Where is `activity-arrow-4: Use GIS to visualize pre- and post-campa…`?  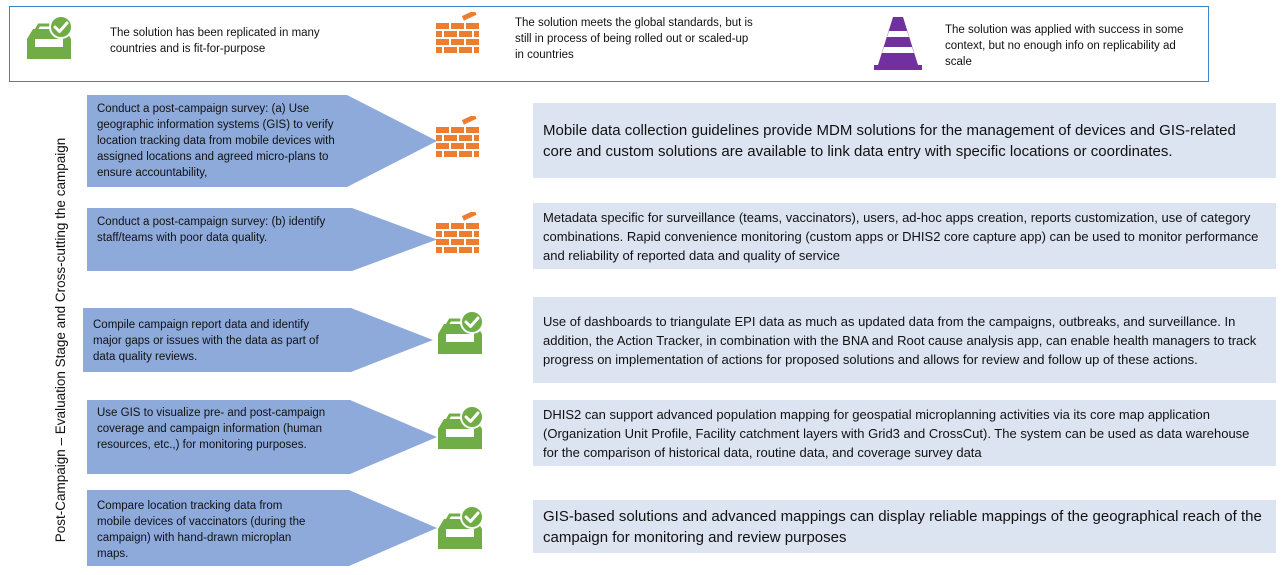 activity-arrow-4: Use GIS to visualize pre- and post-campa… is located at coordinates (262, 437).